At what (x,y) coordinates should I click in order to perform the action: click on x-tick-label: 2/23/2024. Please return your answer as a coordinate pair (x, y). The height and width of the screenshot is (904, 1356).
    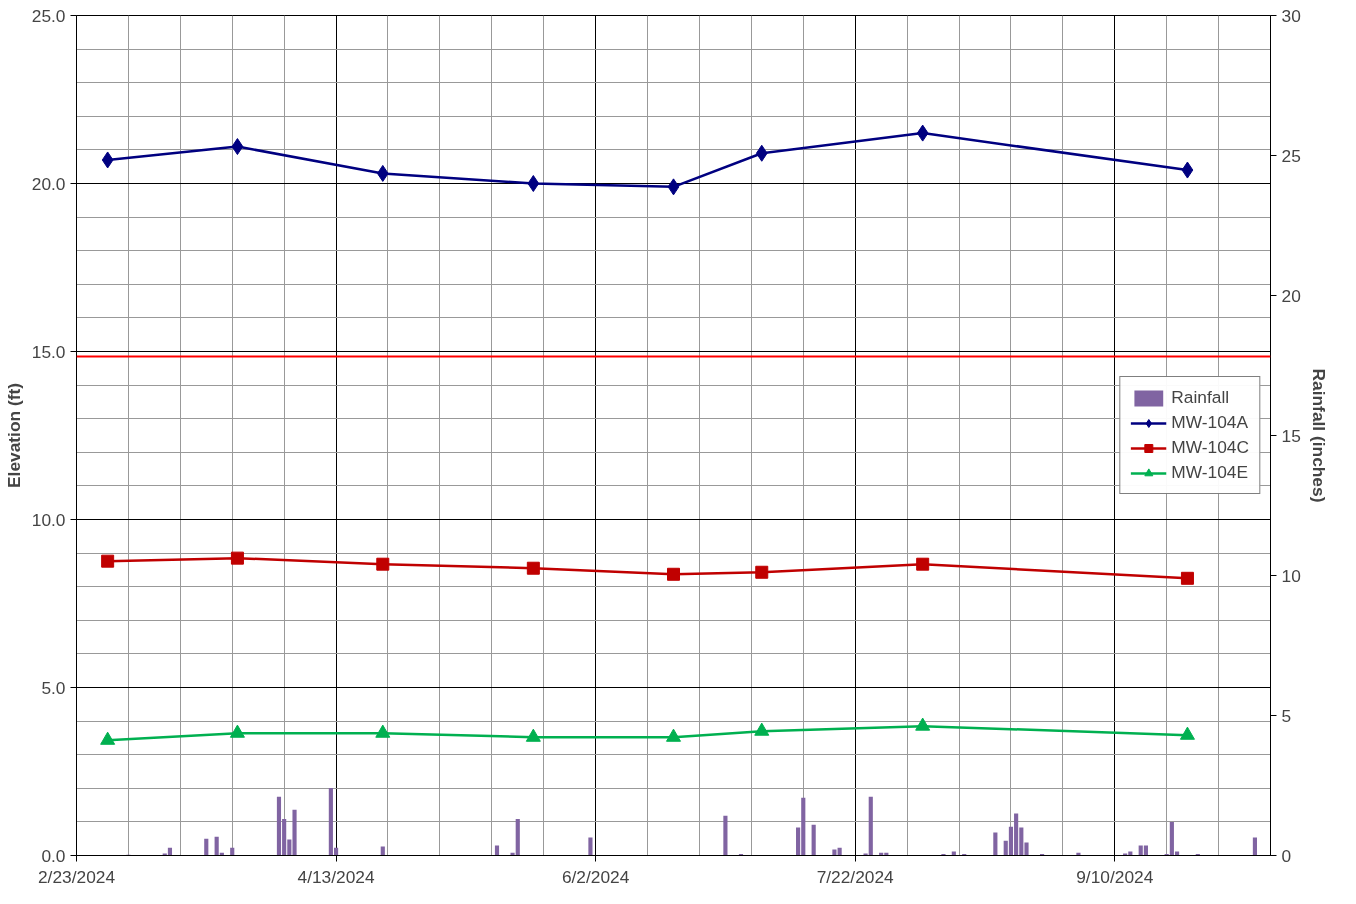
    Looking at the image, I should click on (76, 876).